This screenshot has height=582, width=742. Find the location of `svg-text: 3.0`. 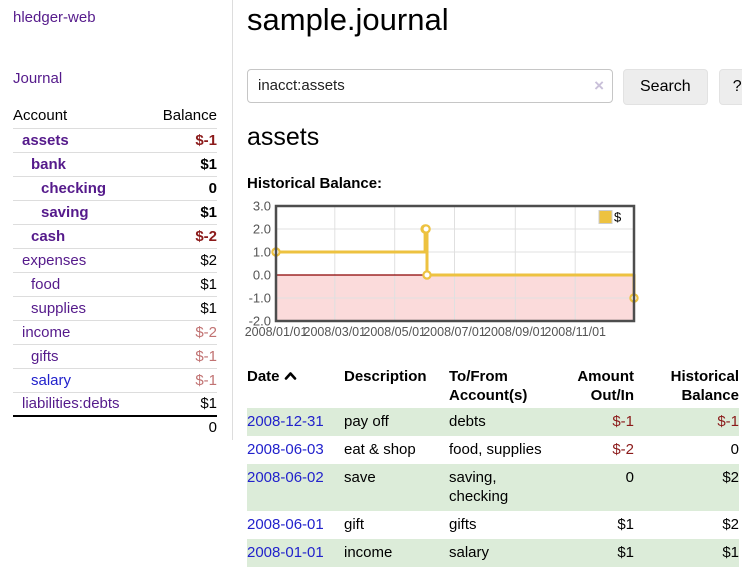

svg-text: 3.0 is located at coordinates (262, 205).